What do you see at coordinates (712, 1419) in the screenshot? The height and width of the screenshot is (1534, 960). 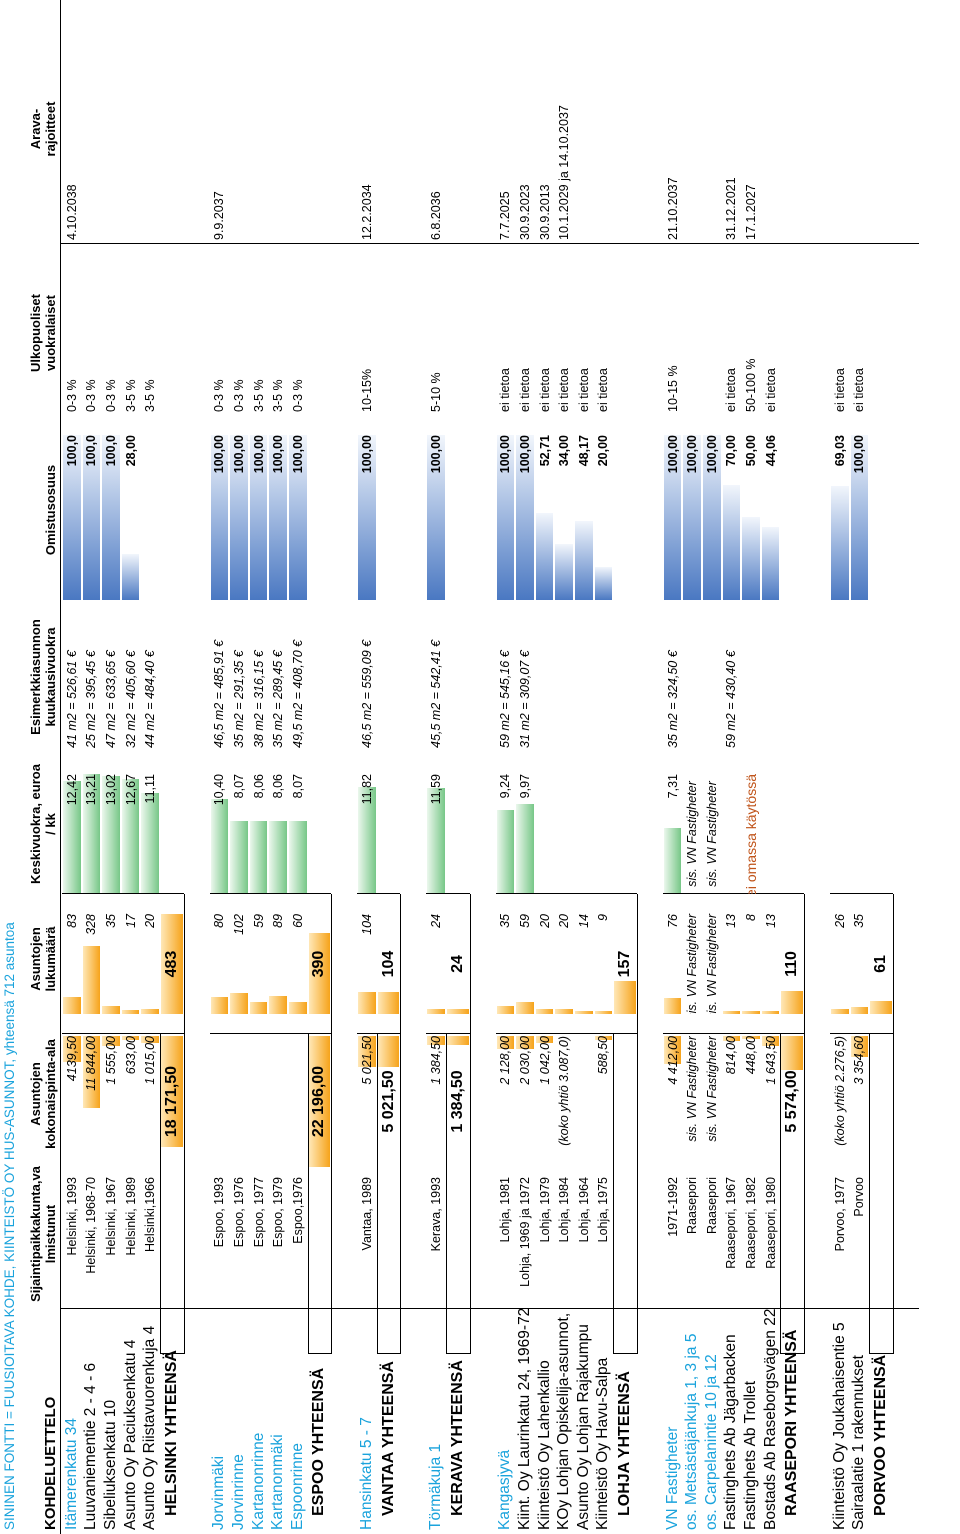 I see `property-name: os. Carpelanintie 10 ja 12` at bounding box center [712, 1419].